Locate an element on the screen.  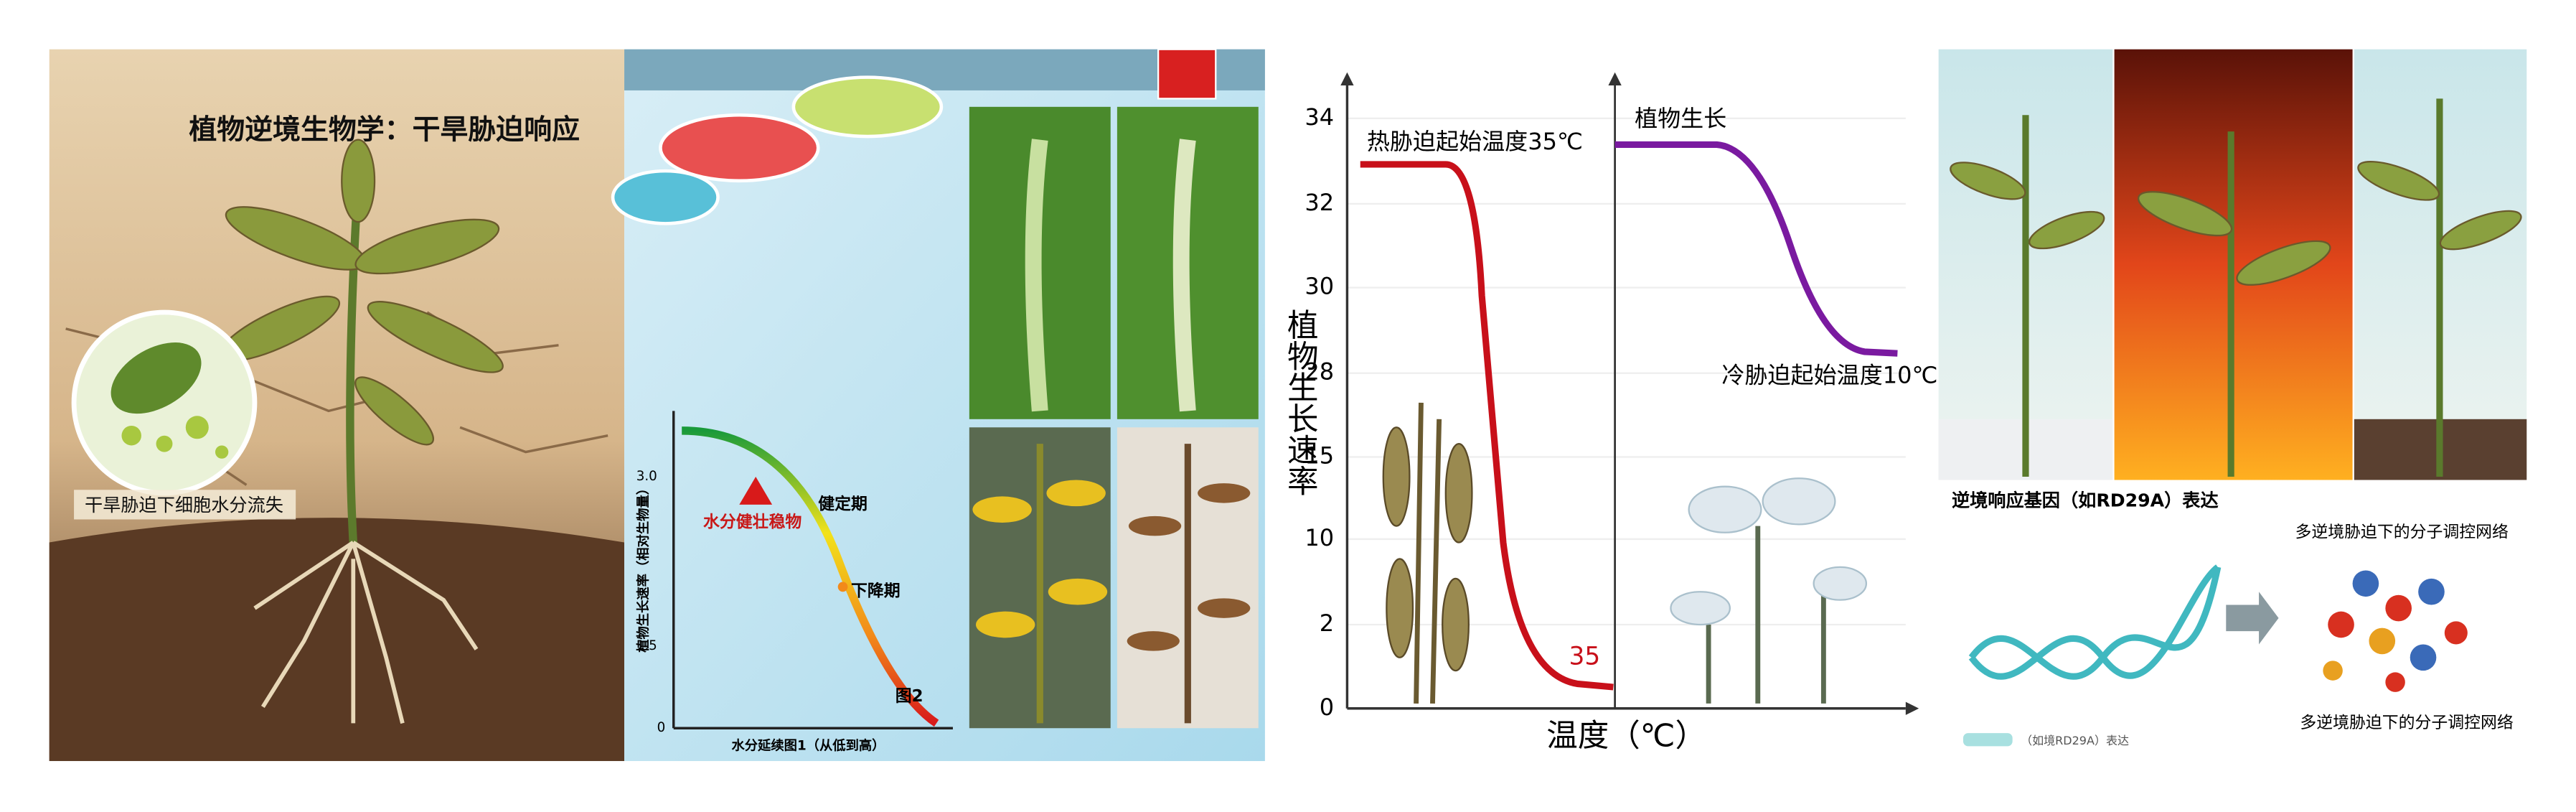
y-tick-label: 15 is located at coordinates (1319, 455).